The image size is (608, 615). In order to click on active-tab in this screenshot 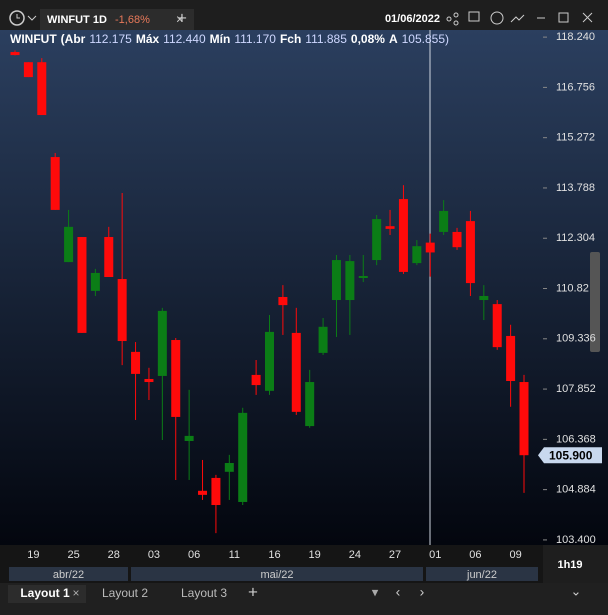, I will do `click(47, 594)`.